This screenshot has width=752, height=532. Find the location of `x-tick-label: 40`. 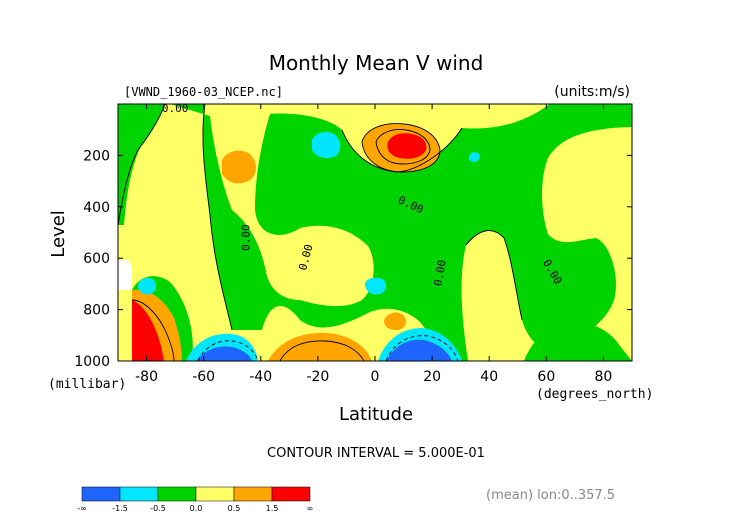

x-tick-label: 40 is located at coordinates (489, 377).